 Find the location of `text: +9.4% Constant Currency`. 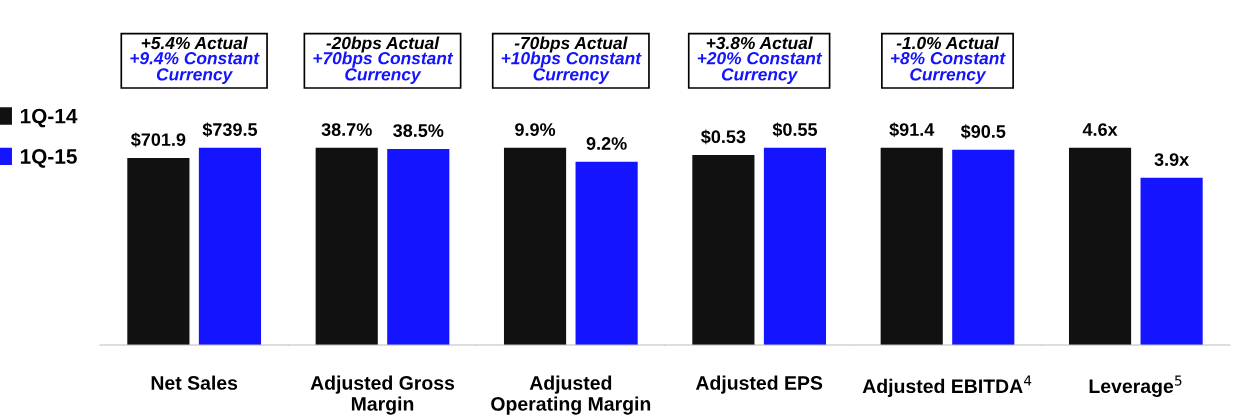

text: +9.4% Constant Currency is located at coordinates (195, 68).